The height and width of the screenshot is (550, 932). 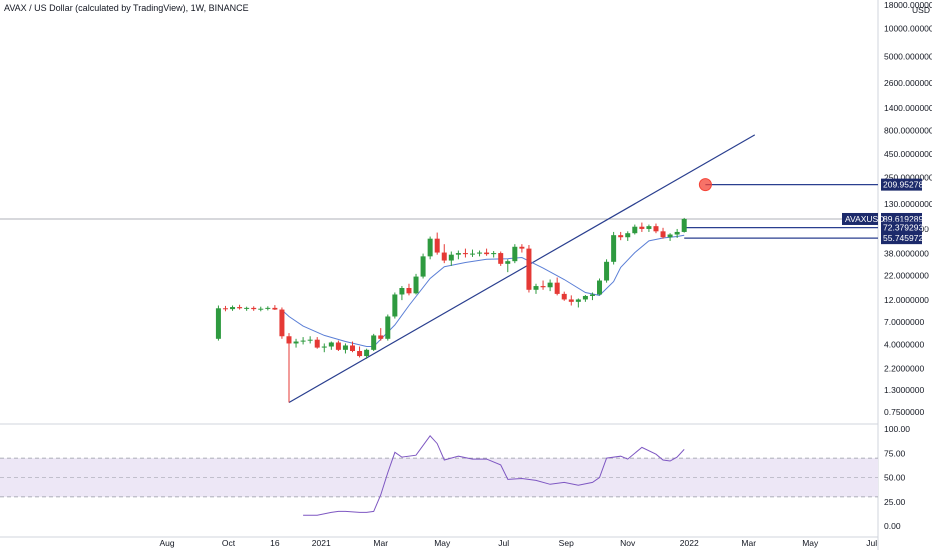 What do you see at coordinates (905, 219) in the screenshot?
I see `price-tag-1: 89.6192896` at bounding box center [905, 219].